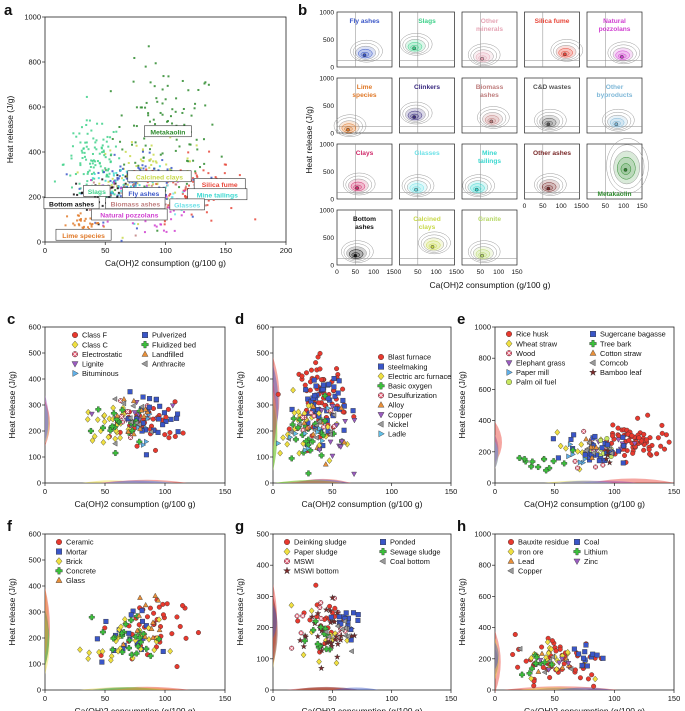 The width and height of the screenshot is (685, 711). I want to click on subplot-frame, so click(427, 39).